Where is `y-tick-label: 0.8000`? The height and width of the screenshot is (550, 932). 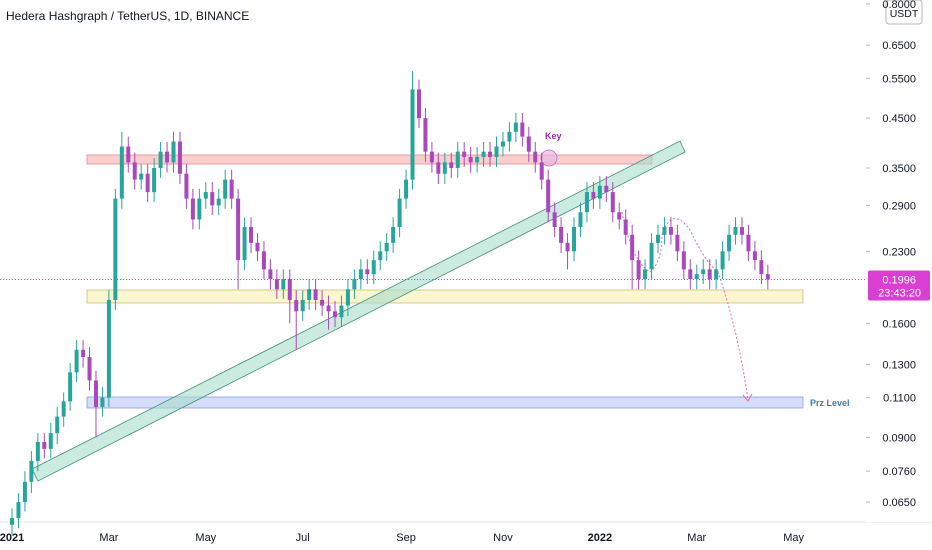 y-tick-label: 0.8000 is located at coordinates (899, 5).